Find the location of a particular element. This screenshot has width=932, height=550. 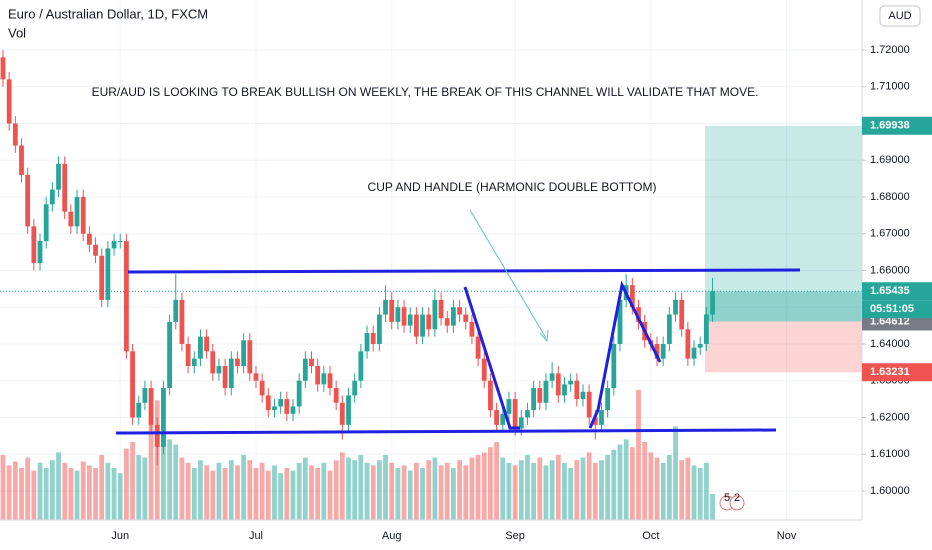

last-price-tag-label: 1.65435 is located at coordinates (890, 291).